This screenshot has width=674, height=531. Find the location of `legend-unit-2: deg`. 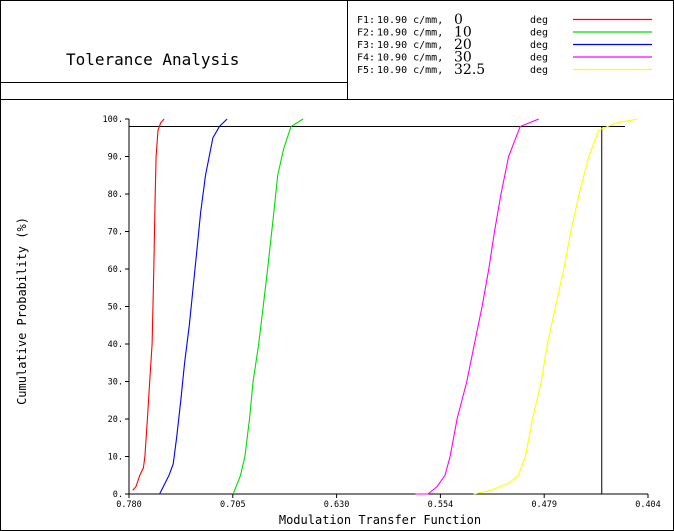

legend-unit-2: deg is located at coordinates (539, 33).